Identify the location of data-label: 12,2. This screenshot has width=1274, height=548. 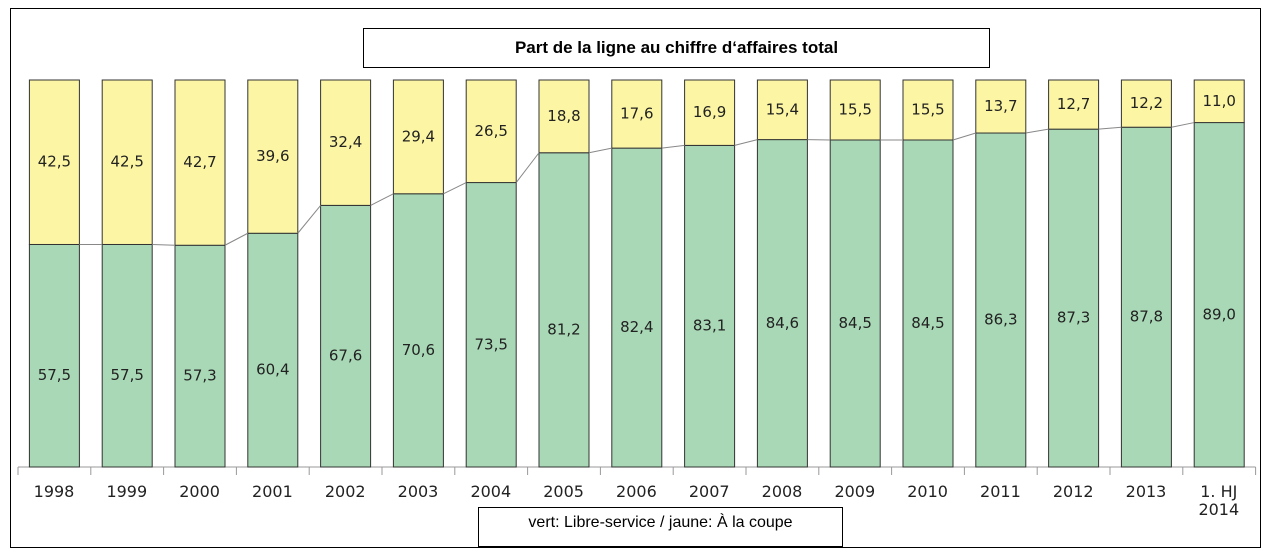
(1146, 103).